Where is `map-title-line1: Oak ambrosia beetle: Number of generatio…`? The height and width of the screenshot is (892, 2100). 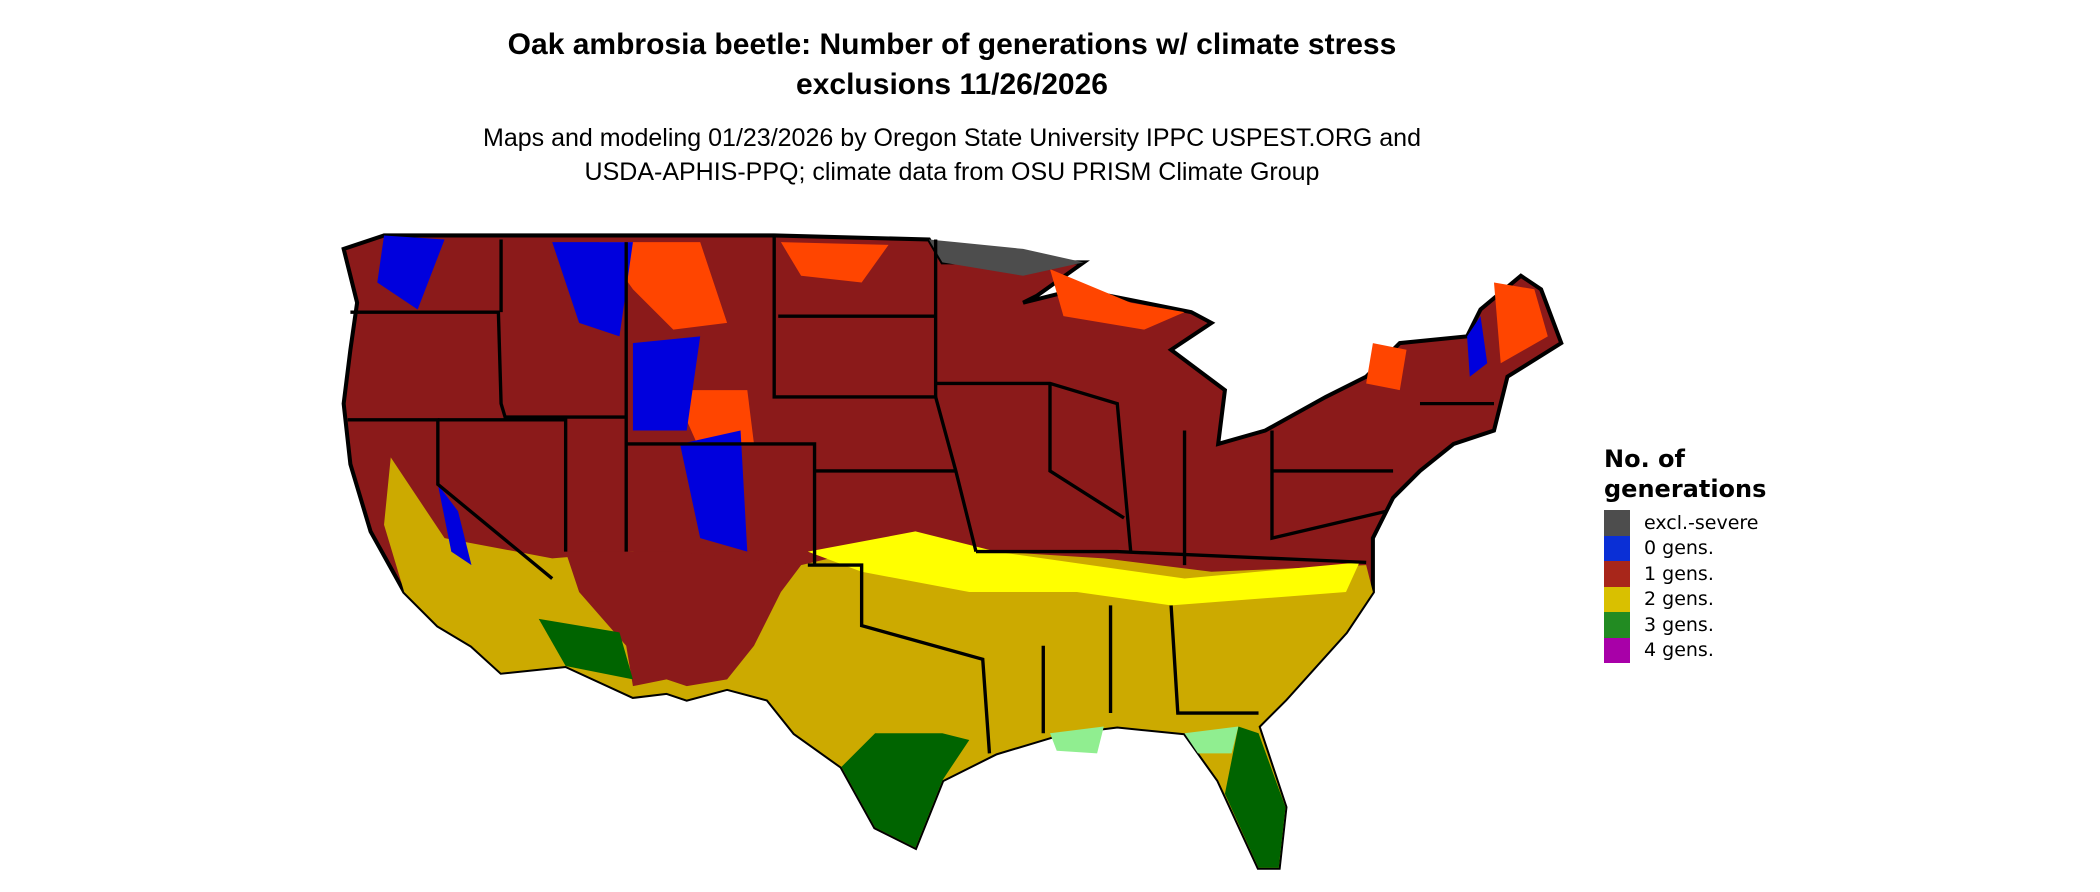 map-title-line1: Oak ambrosia beetle: Number of generatio… is located at coordinates (952, 44).